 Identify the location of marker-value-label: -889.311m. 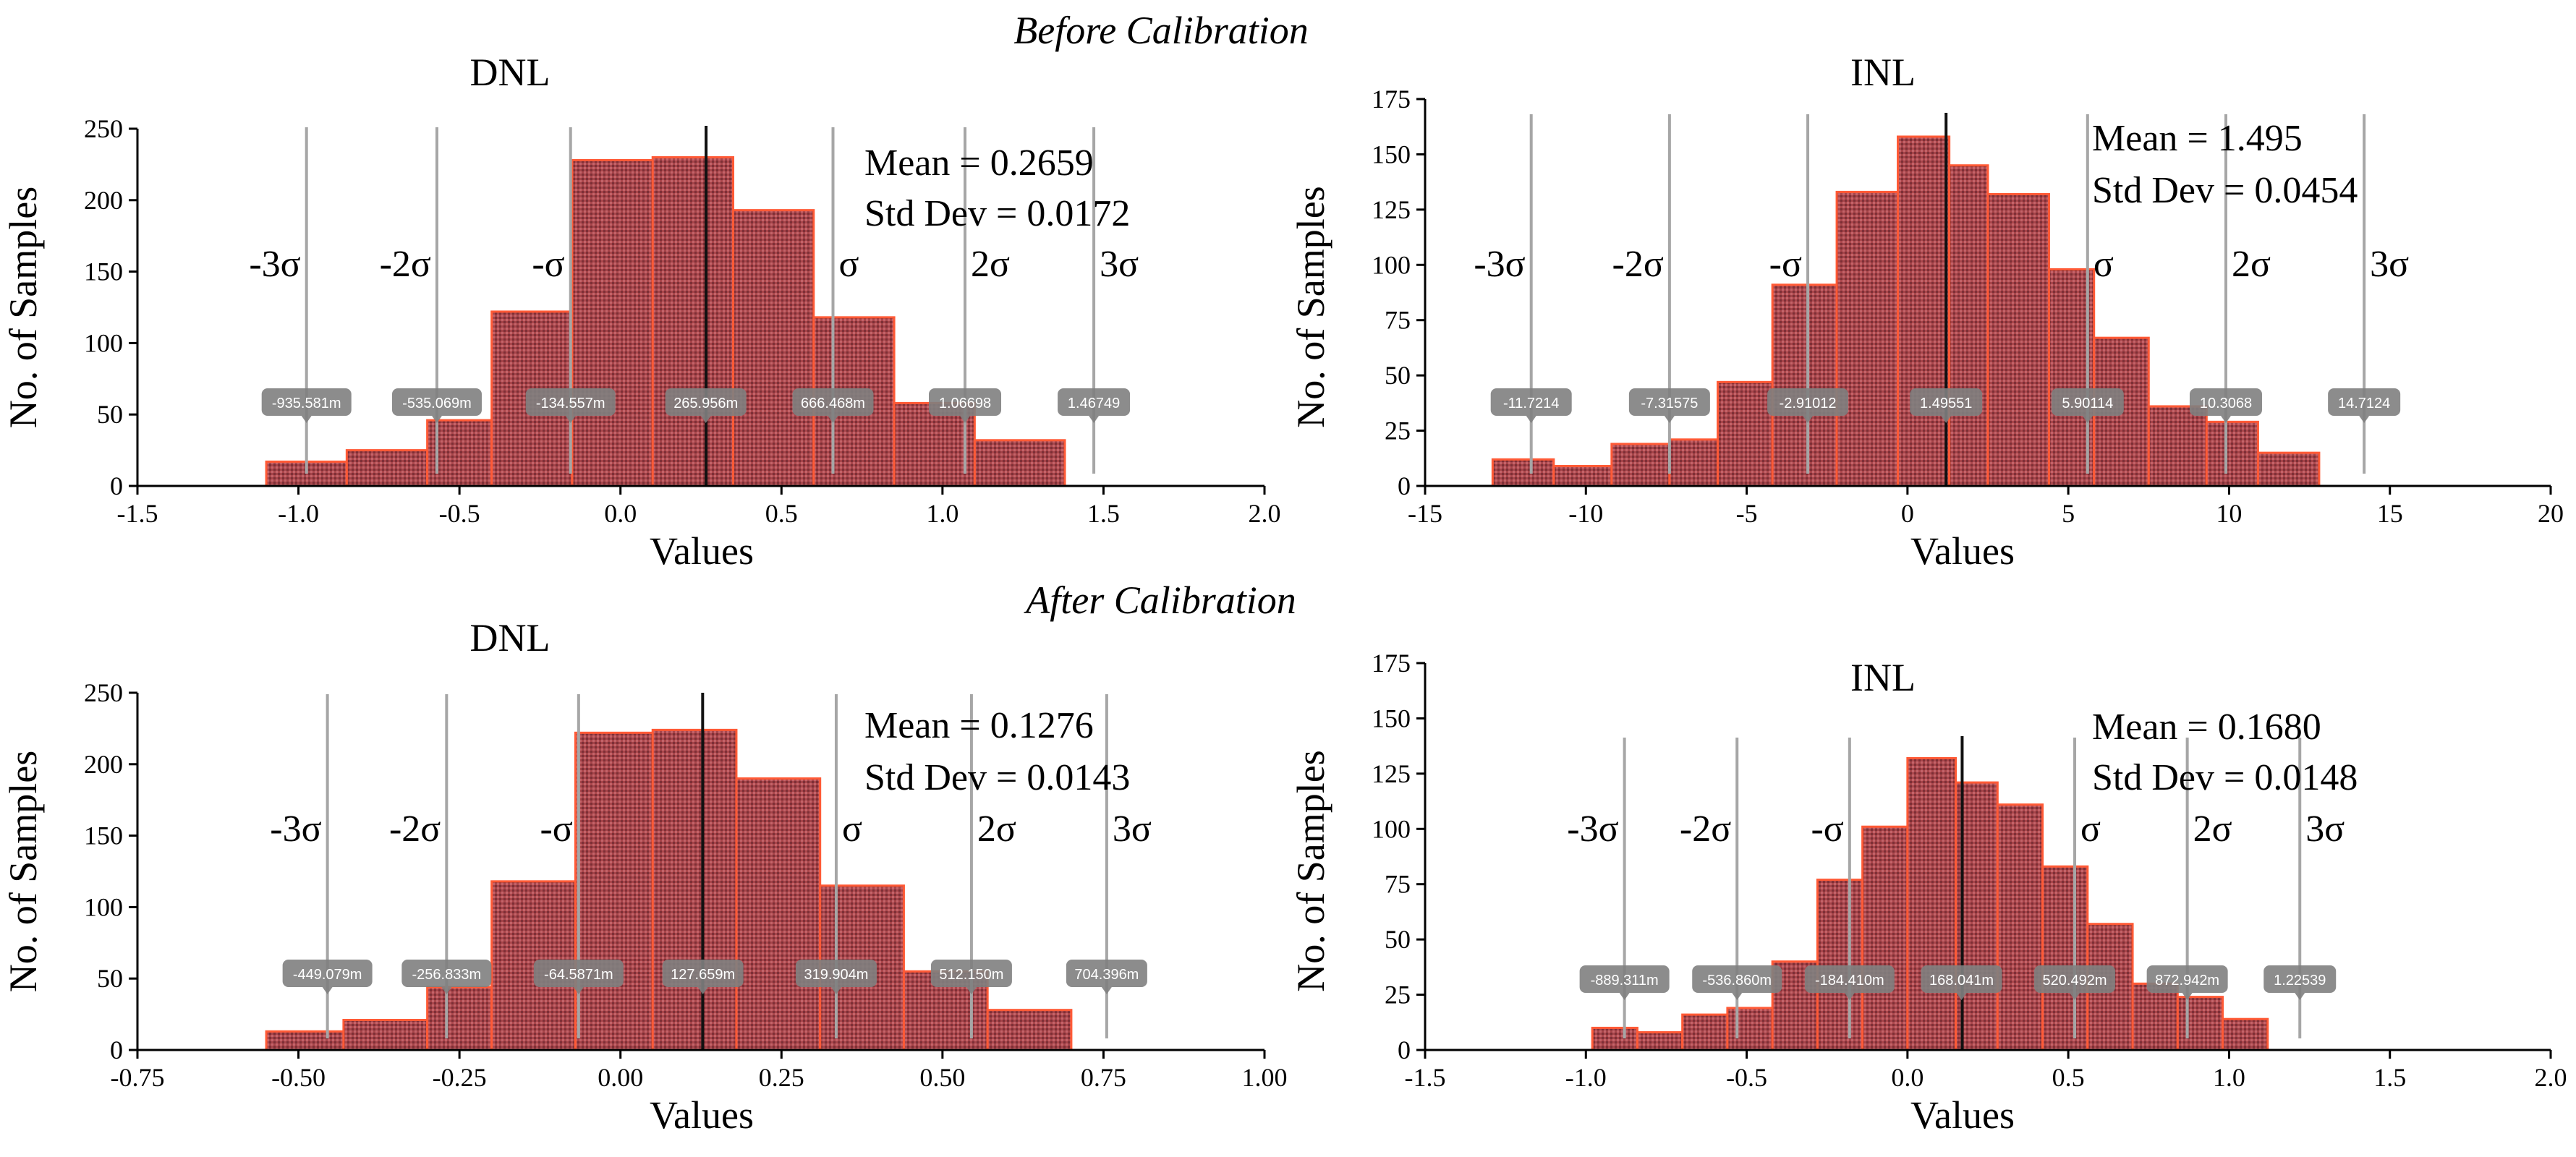
(1625, 981).